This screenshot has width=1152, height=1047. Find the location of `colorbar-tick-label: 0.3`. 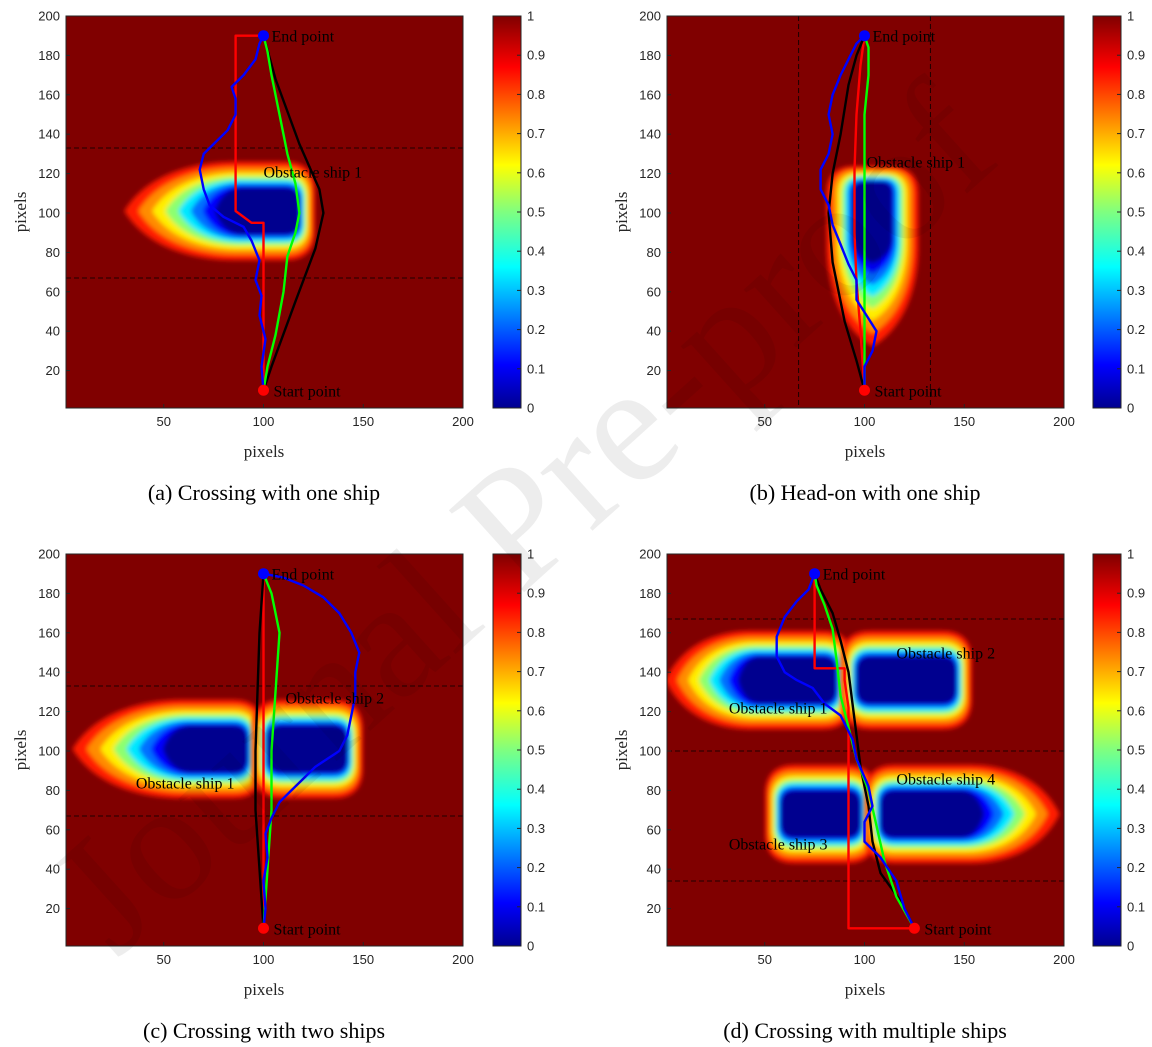

colorbar-tick-label: 0.3 is located at coordinates (536, 828).